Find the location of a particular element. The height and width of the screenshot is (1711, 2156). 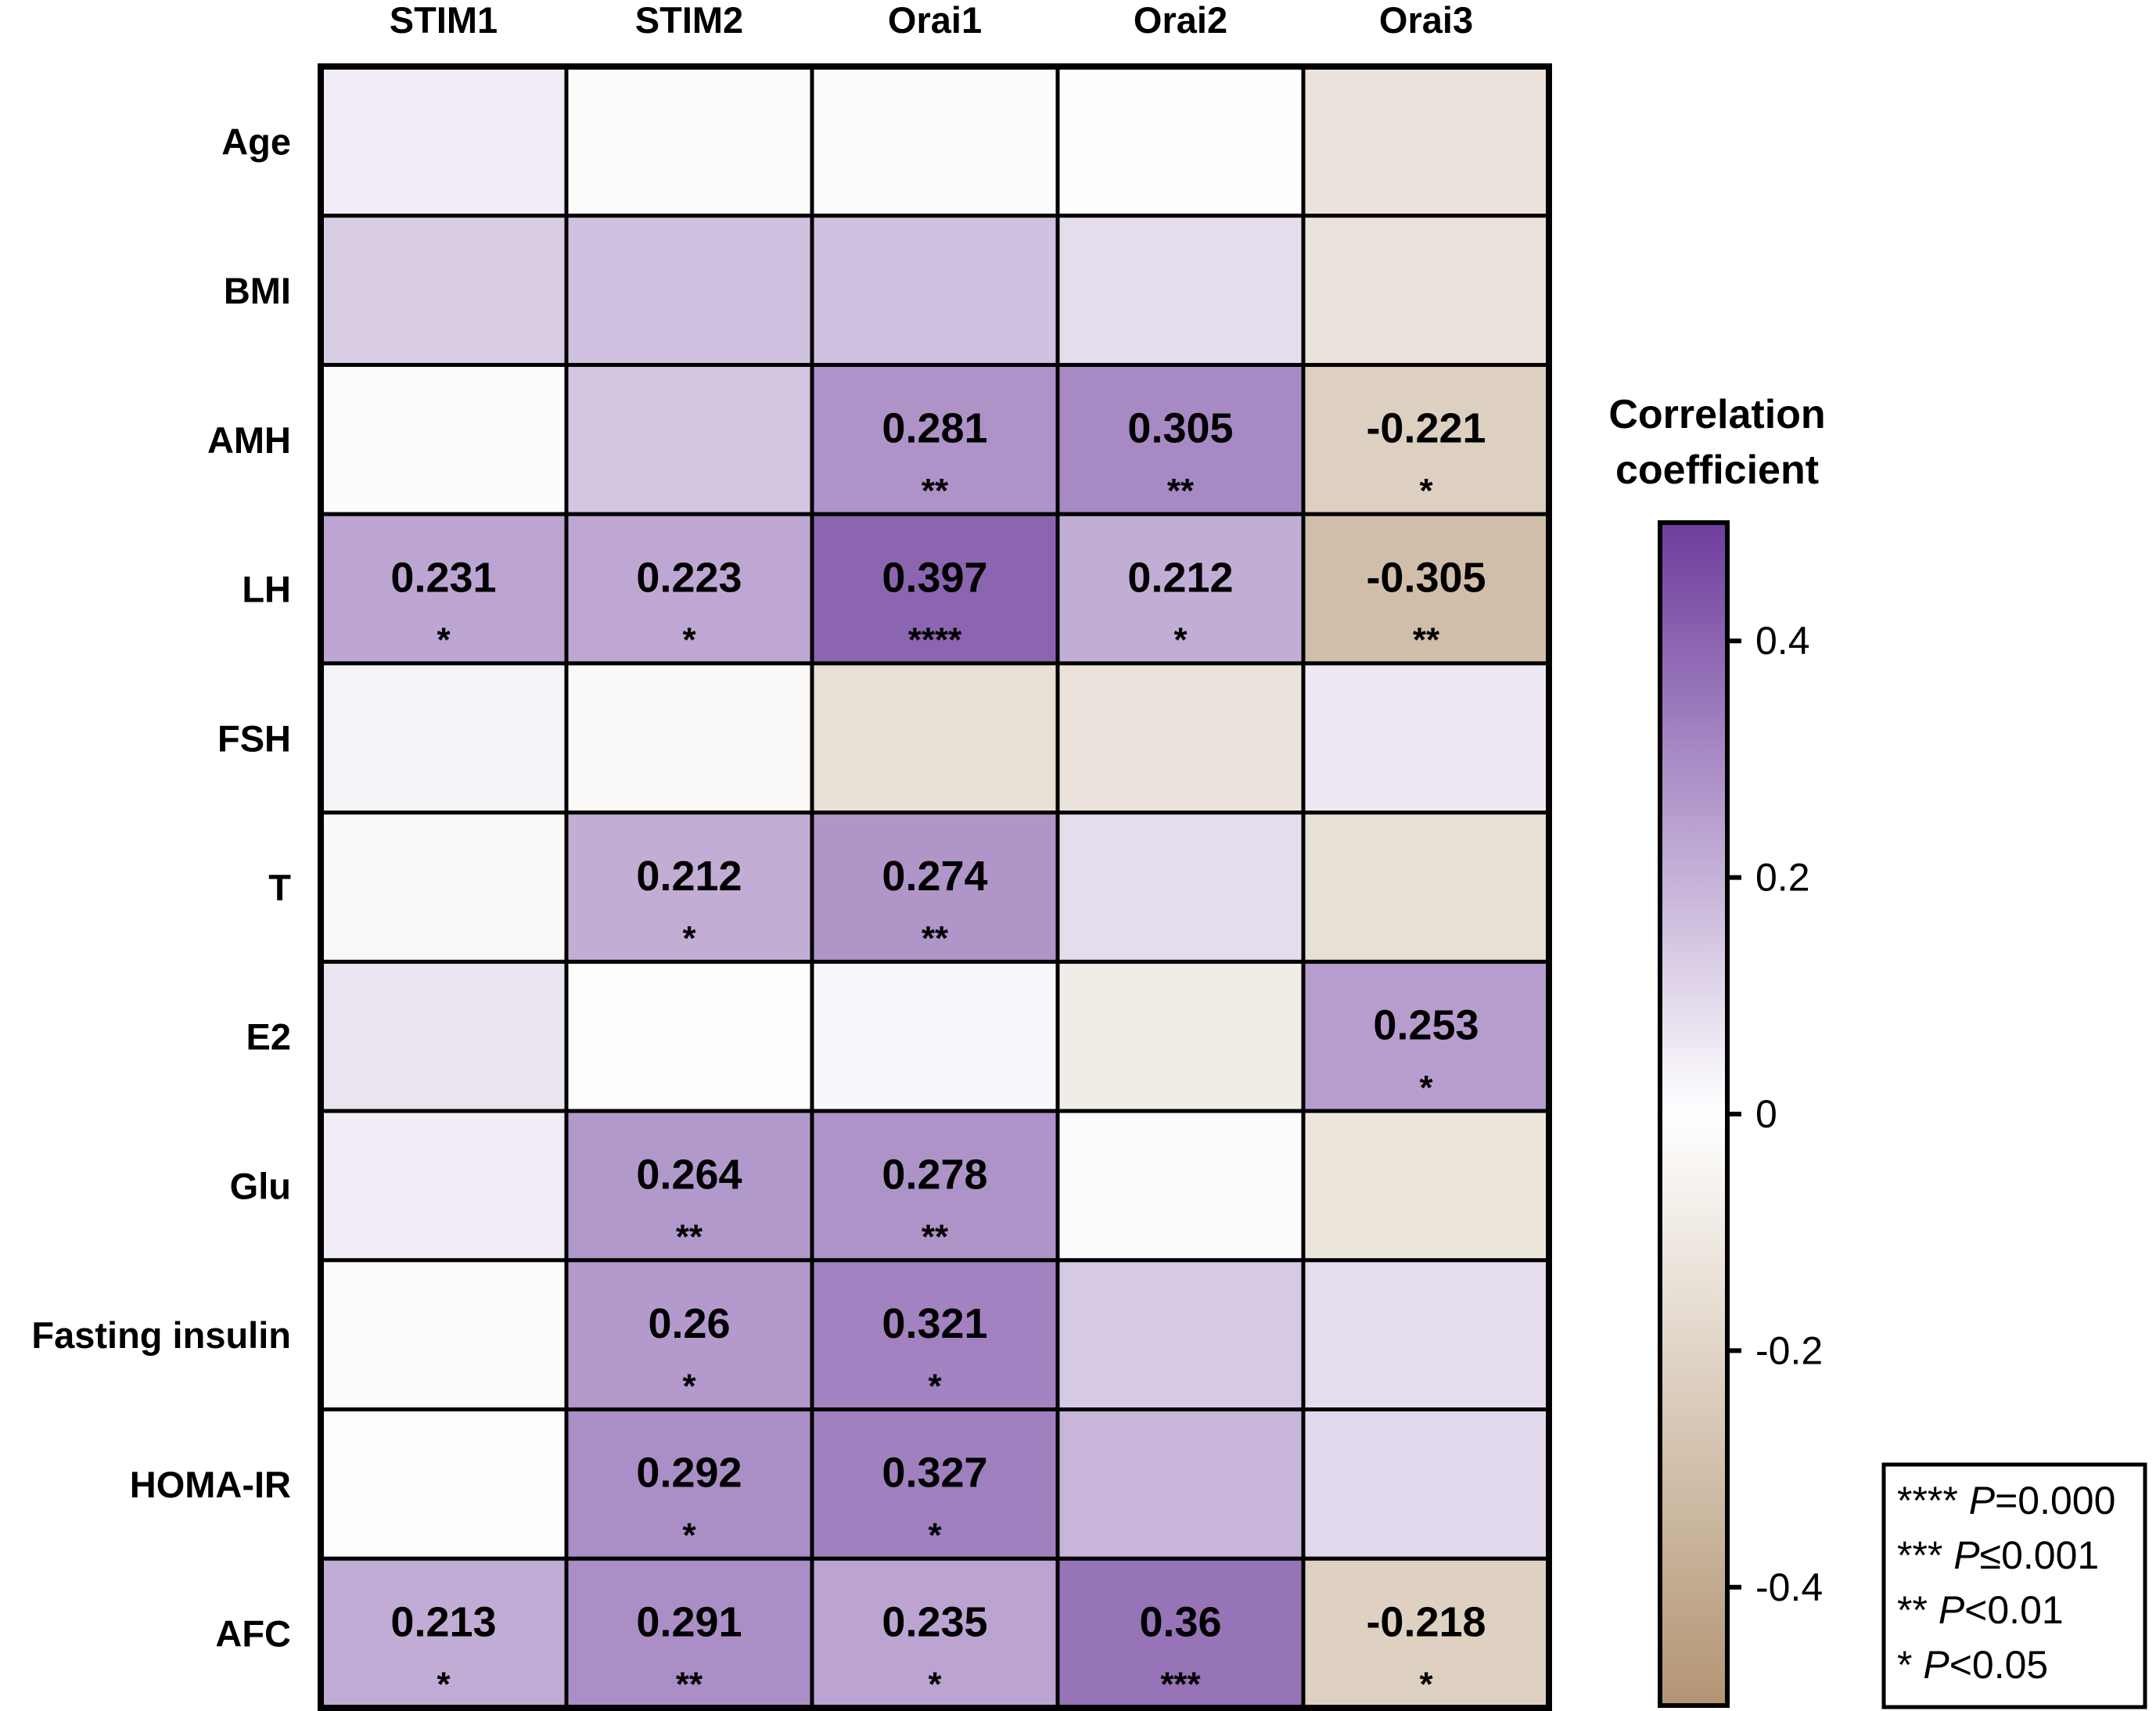

sig-label-homa-ir-stim2: * is located at coordinates (689, 1535).